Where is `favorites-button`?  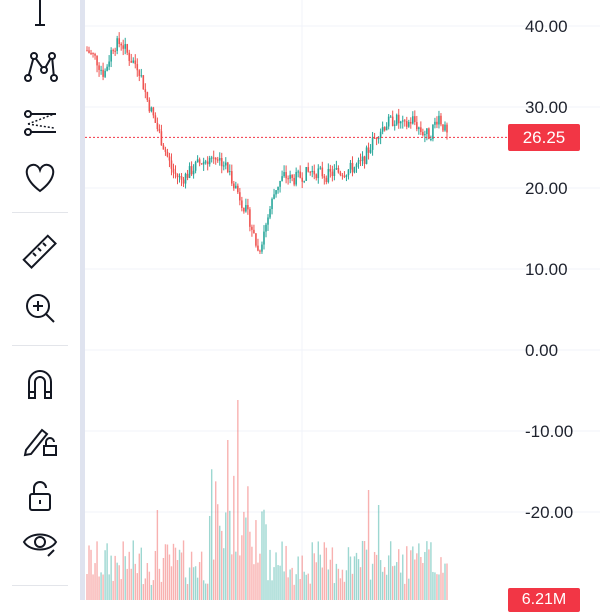 favorites-button is located at coordinates (40, 177).